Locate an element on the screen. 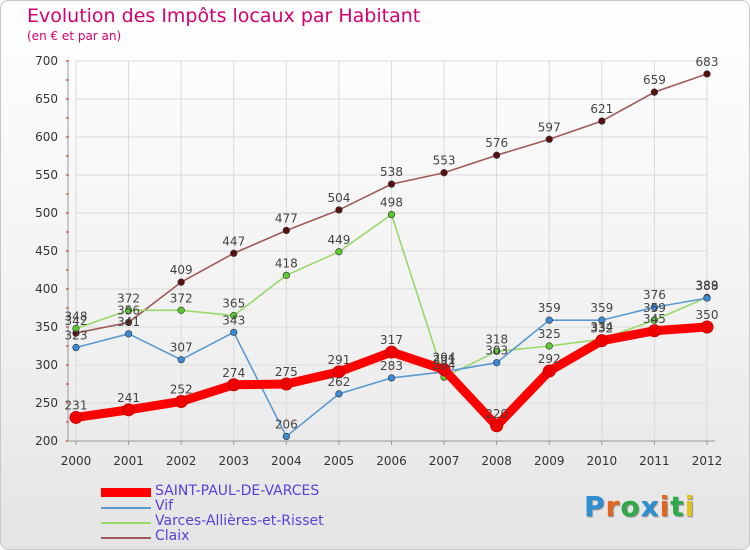 This screenshot has width=750, height=550. data-label: 504 is located at coordinates (338, 198).